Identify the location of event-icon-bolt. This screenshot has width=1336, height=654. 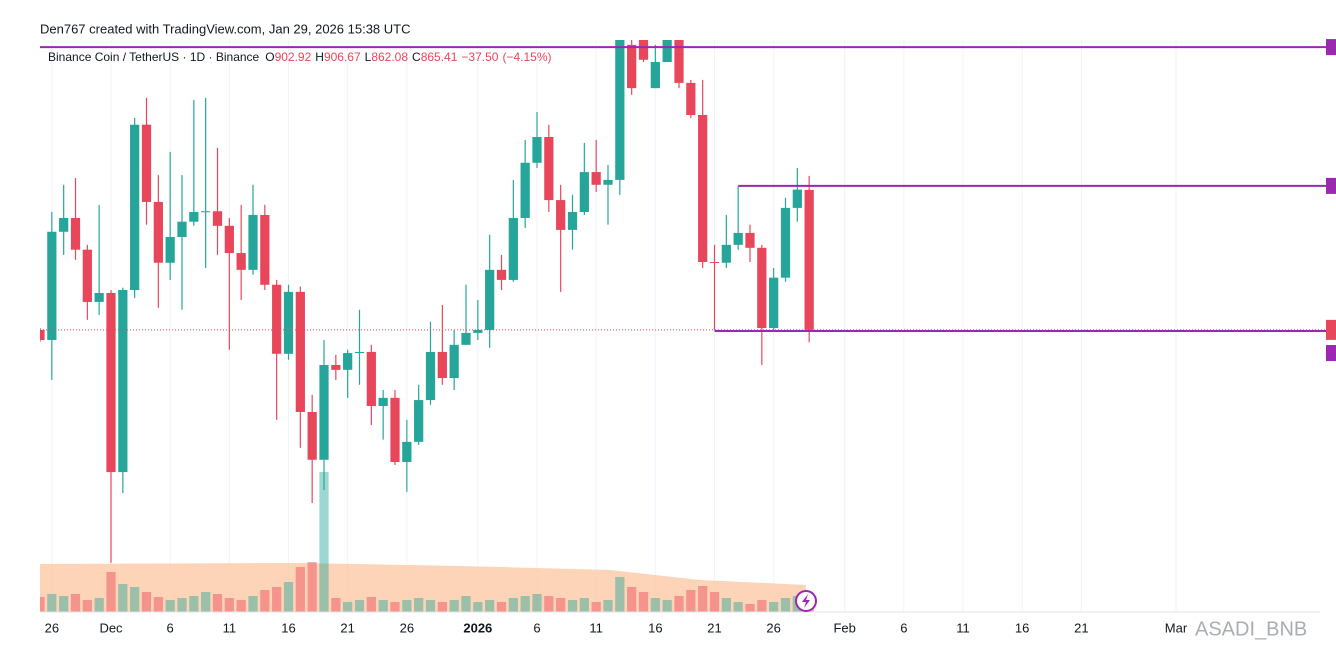
(806, 601).